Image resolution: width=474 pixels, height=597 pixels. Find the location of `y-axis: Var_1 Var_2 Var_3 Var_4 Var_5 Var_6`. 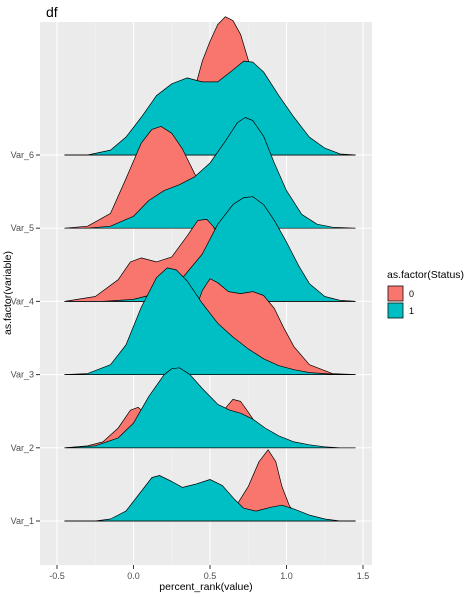

y-axis: Var_1 Var_2 Var_3 Var_4 Var_5 Var_6 is located at coordinates (25, 338).